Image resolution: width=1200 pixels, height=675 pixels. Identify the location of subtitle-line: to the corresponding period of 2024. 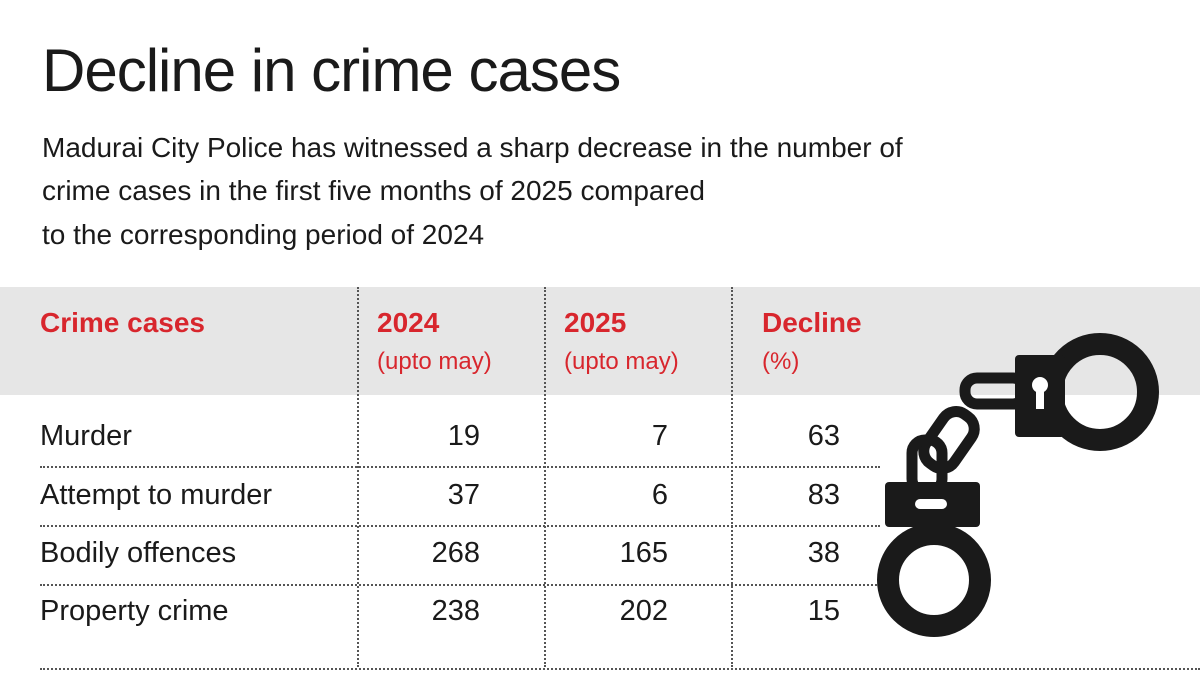
(263, 234).